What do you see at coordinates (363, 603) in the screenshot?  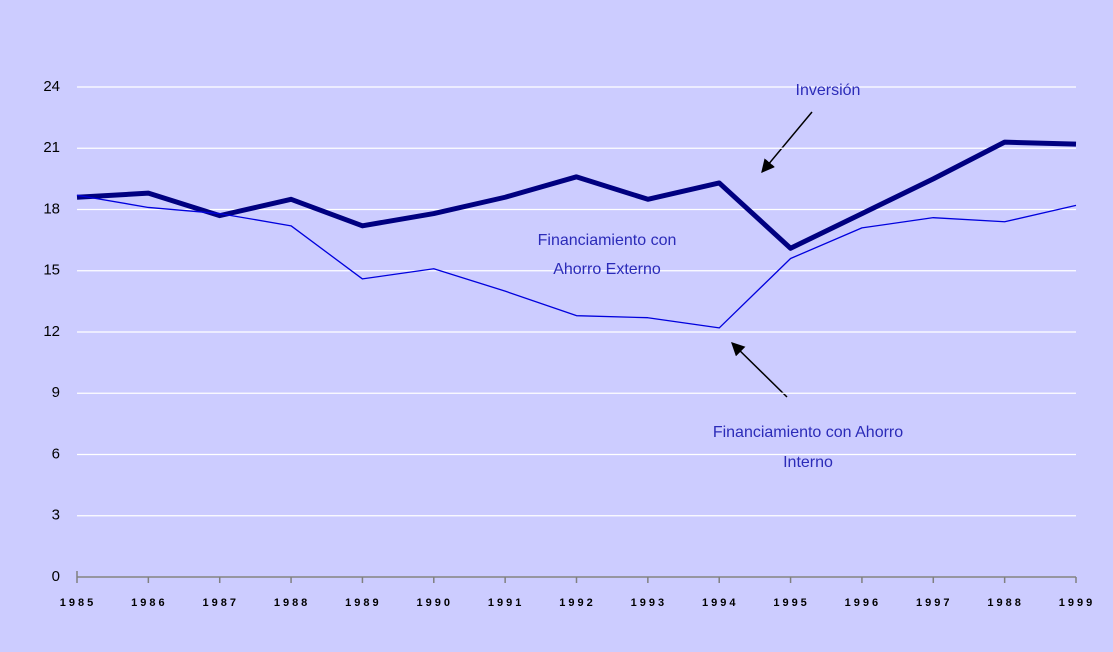 I see `x-tick-label: 1989` at bounding box center [363, 603].